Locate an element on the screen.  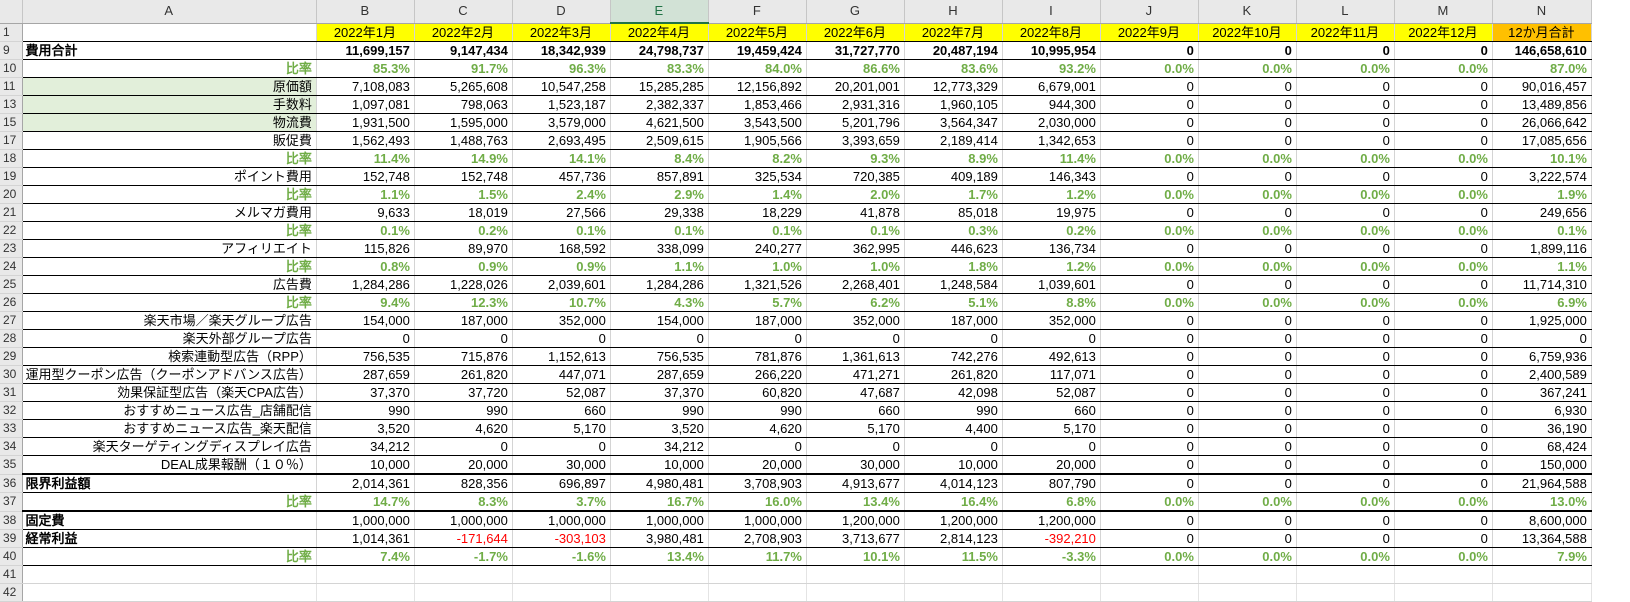
value-cell: 352,000 is located at coordinates (1051, 320).